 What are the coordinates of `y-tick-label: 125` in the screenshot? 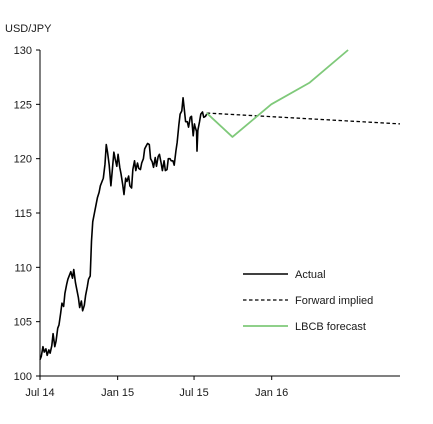 It's located at (23, 105).